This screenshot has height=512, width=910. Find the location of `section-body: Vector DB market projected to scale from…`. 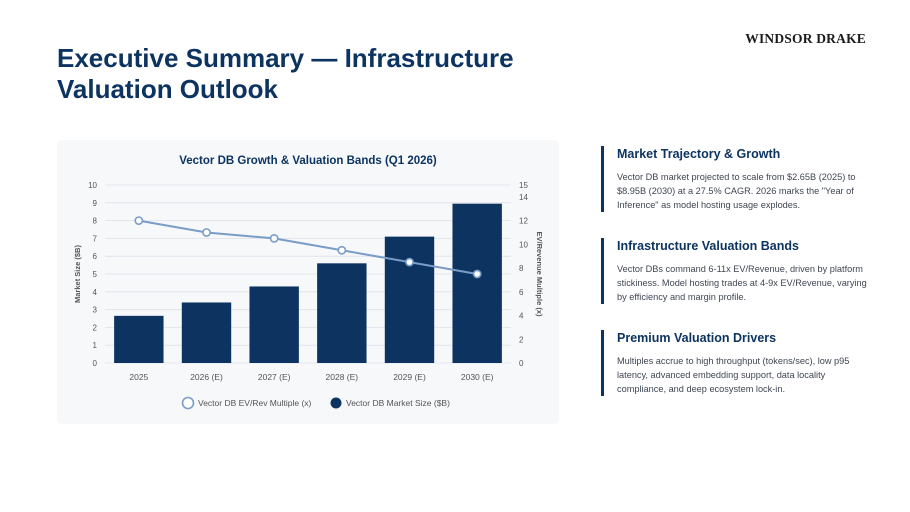

section-body: Vector DB market projected to scale from… is located at coordinates (736, 191).